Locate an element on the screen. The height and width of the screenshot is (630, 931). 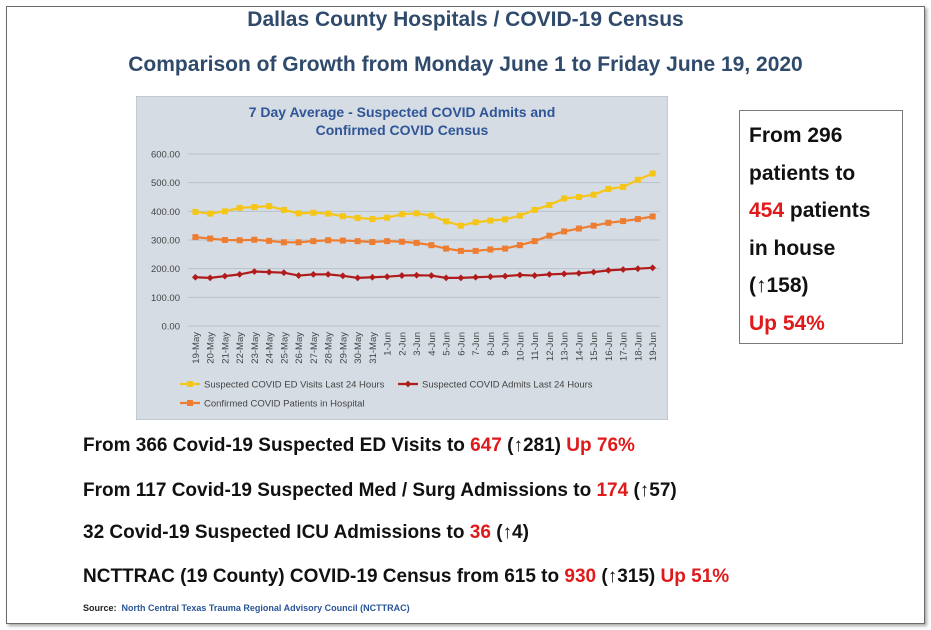
callout-line-3-text: patients is located at coordinates (827, 210).